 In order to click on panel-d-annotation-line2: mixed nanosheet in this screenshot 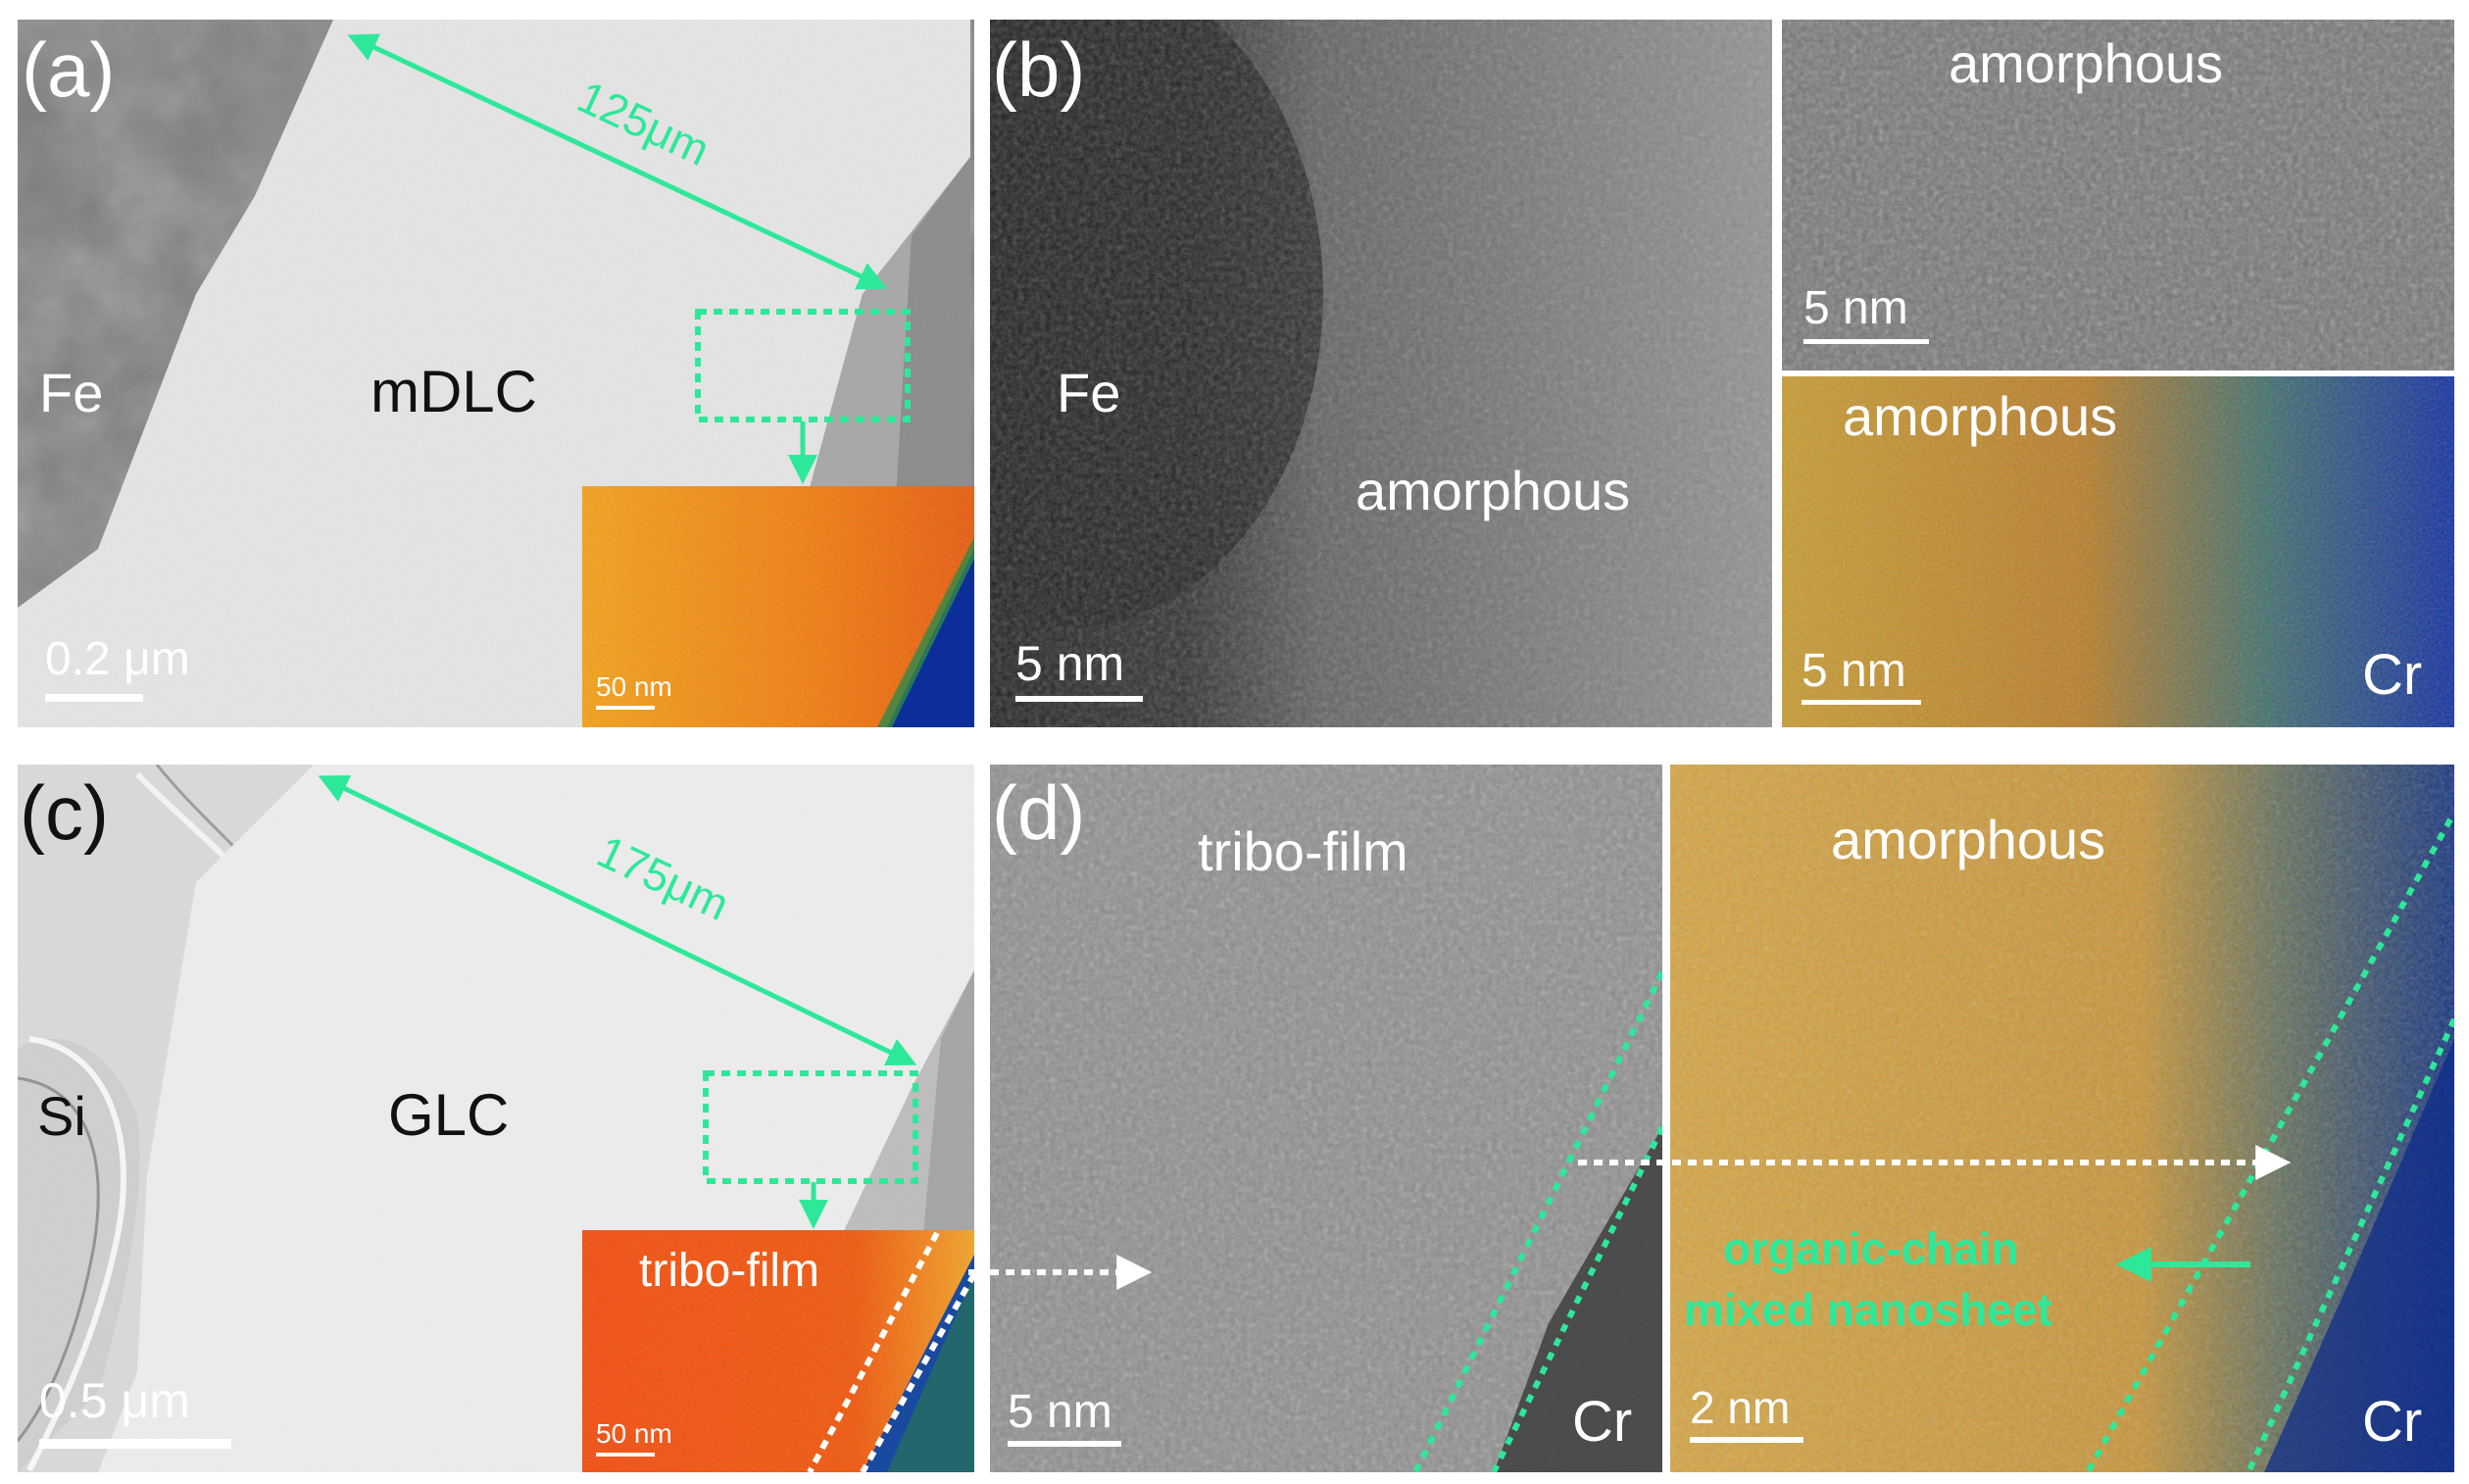, I will do `click(1868, 1309)`.